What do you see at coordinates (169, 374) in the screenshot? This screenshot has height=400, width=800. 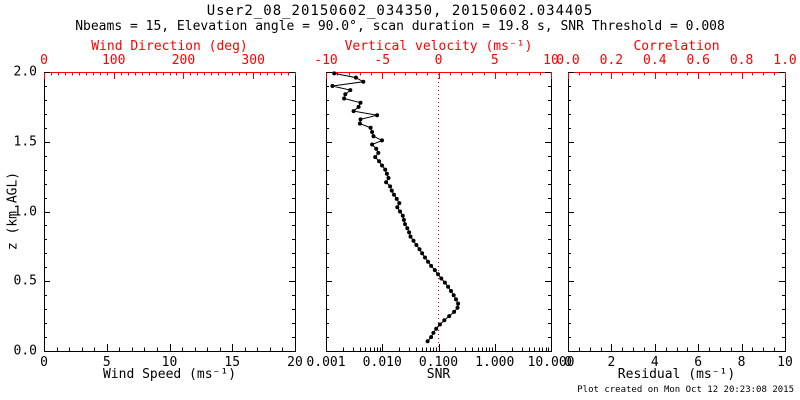 I see `wind-speed-axis-title: Wind Speed (ms⁻¹)` at bounding box center [169, 374].